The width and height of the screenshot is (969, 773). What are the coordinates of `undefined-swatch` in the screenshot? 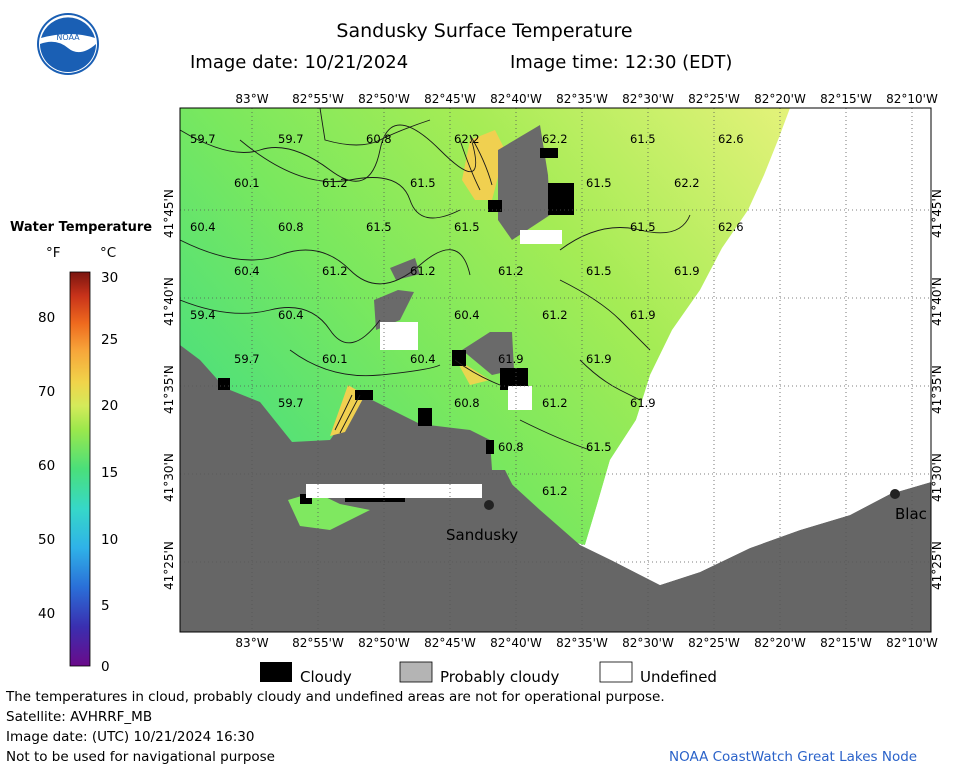 It's located at (616, 672).